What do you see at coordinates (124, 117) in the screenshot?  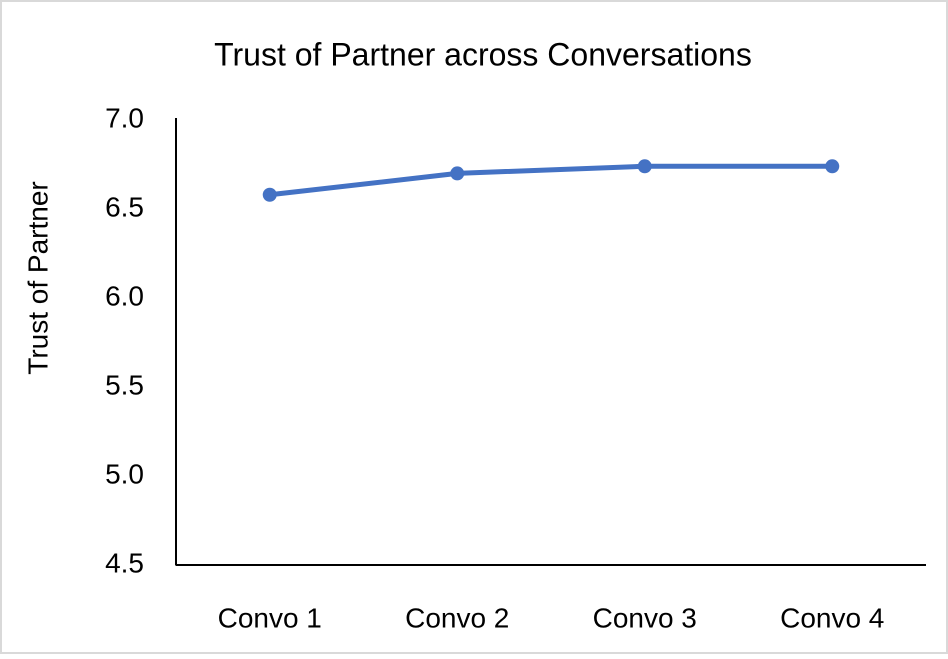 I see `y-tick-label: 7.0` at bounding box center [124, 117].